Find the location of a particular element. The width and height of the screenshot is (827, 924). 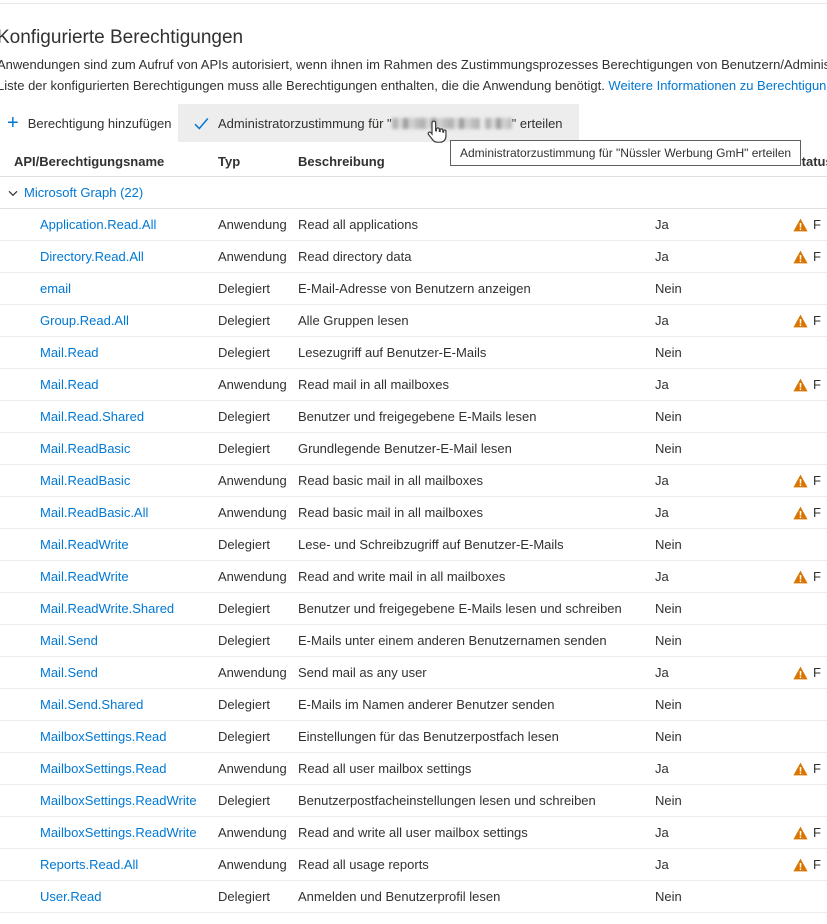

permission-description-cell: Read all usage reports is located at coordinates (363, 864).